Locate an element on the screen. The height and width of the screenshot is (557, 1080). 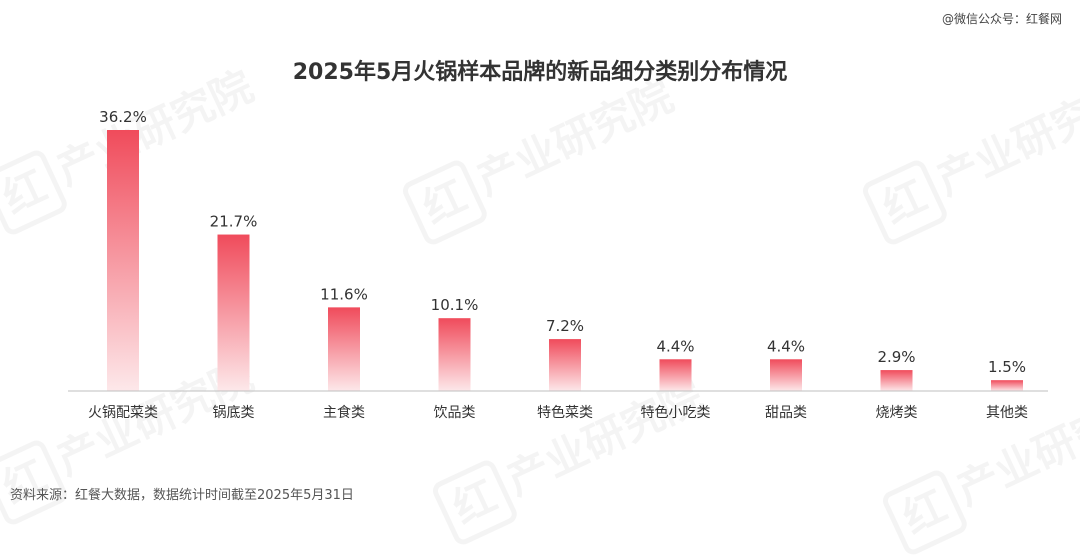
data-label: 2.9% is located at coordinates (896, 357).